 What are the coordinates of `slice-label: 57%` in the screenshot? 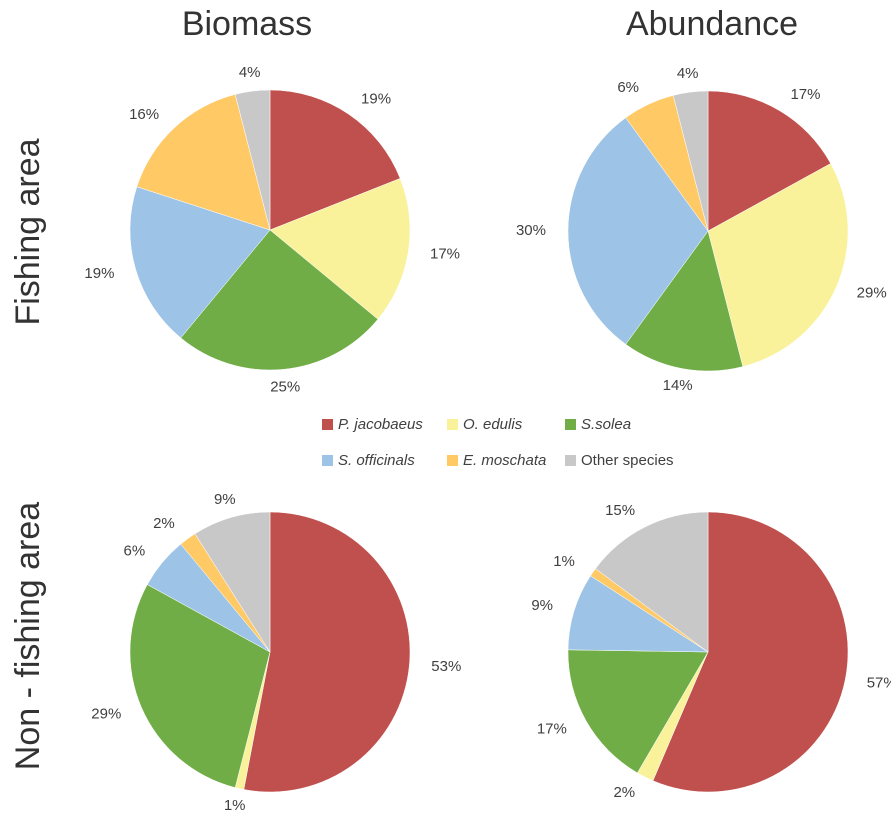 It's located at (879, 683).